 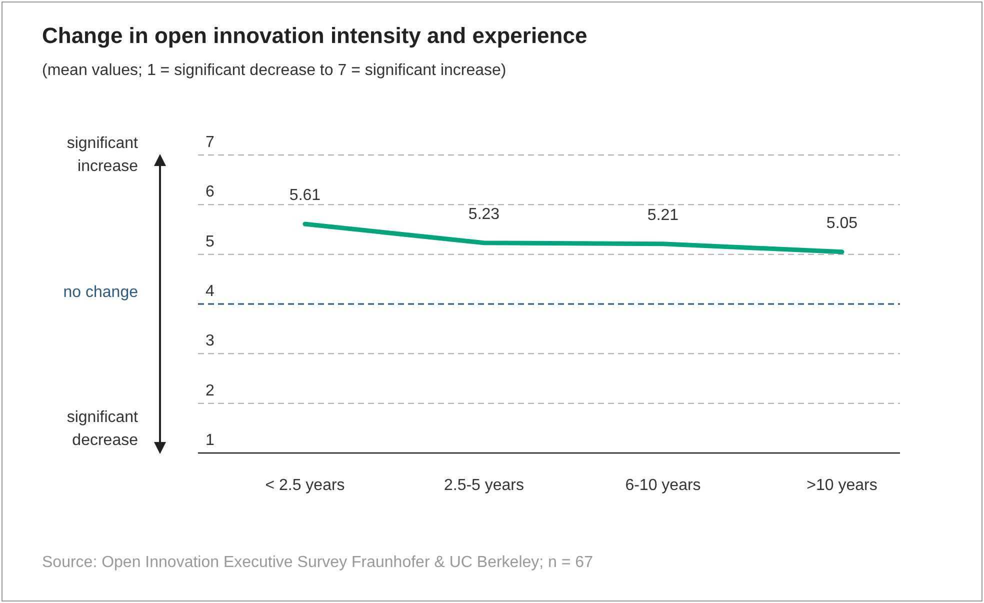 What do you see at coordinates (210, 142) in the screenshot?
I see `y-tick-label: 7` at bounding box center [210, 142].